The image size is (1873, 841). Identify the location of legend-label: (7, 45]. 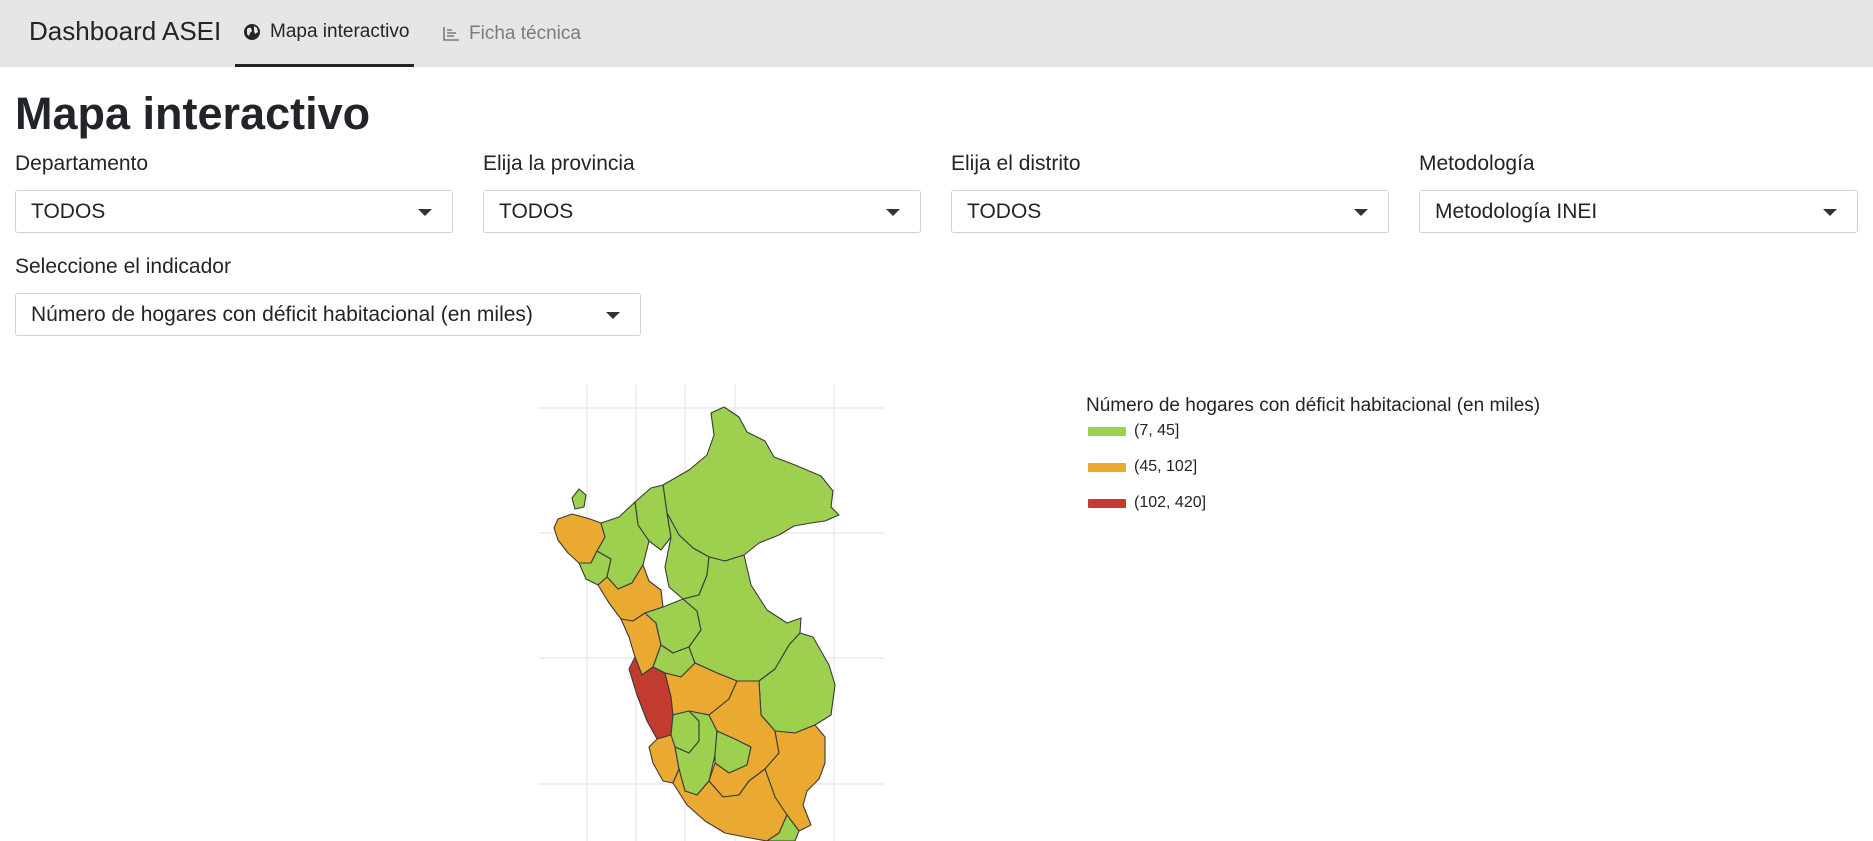
(1157, 430).